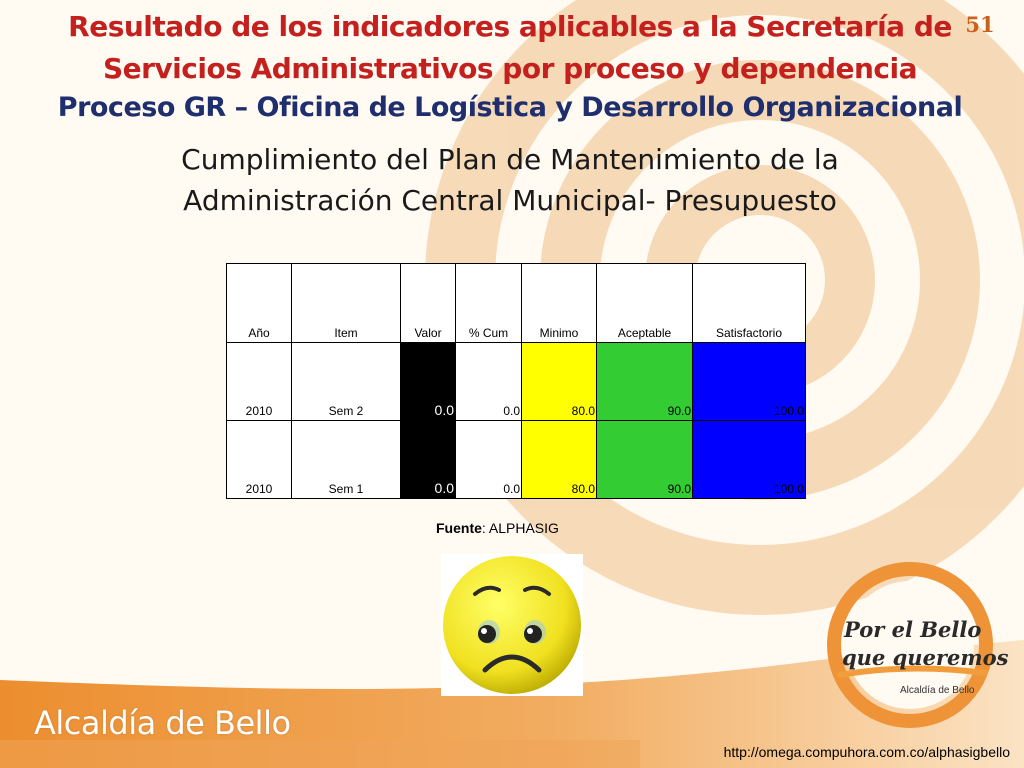 The image size is (1024, 768). What do you see at coordinates (162, 723) in the screenshot?
I see `footer-brand: Alcaldía de Bello` at bounding box center [162, 723].